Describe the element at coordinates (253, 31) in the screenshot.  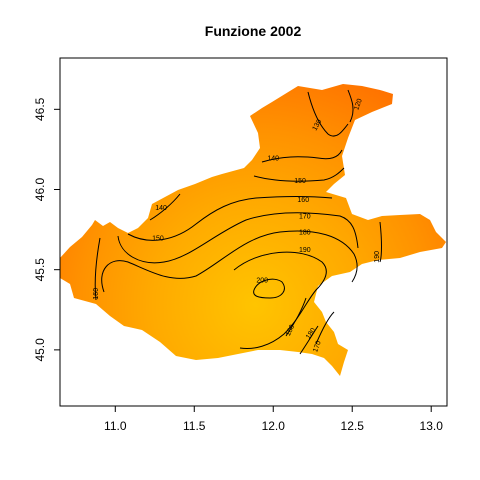
I see `chart-title: Funzione 2002` at that location.